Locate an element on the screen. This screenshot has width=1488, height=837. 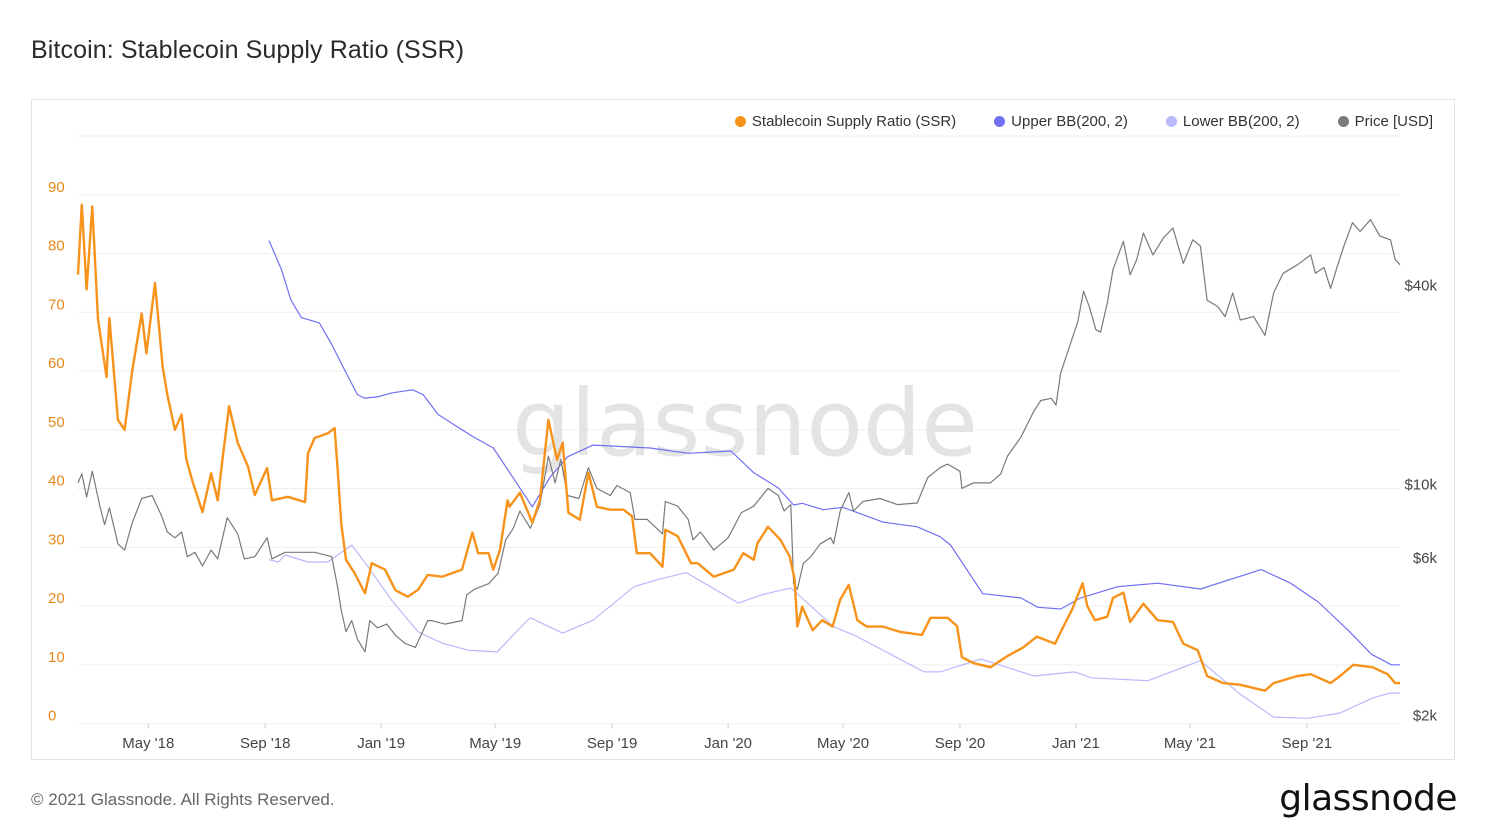
y-tick-label: 60 is located at coordinates (56, 363).